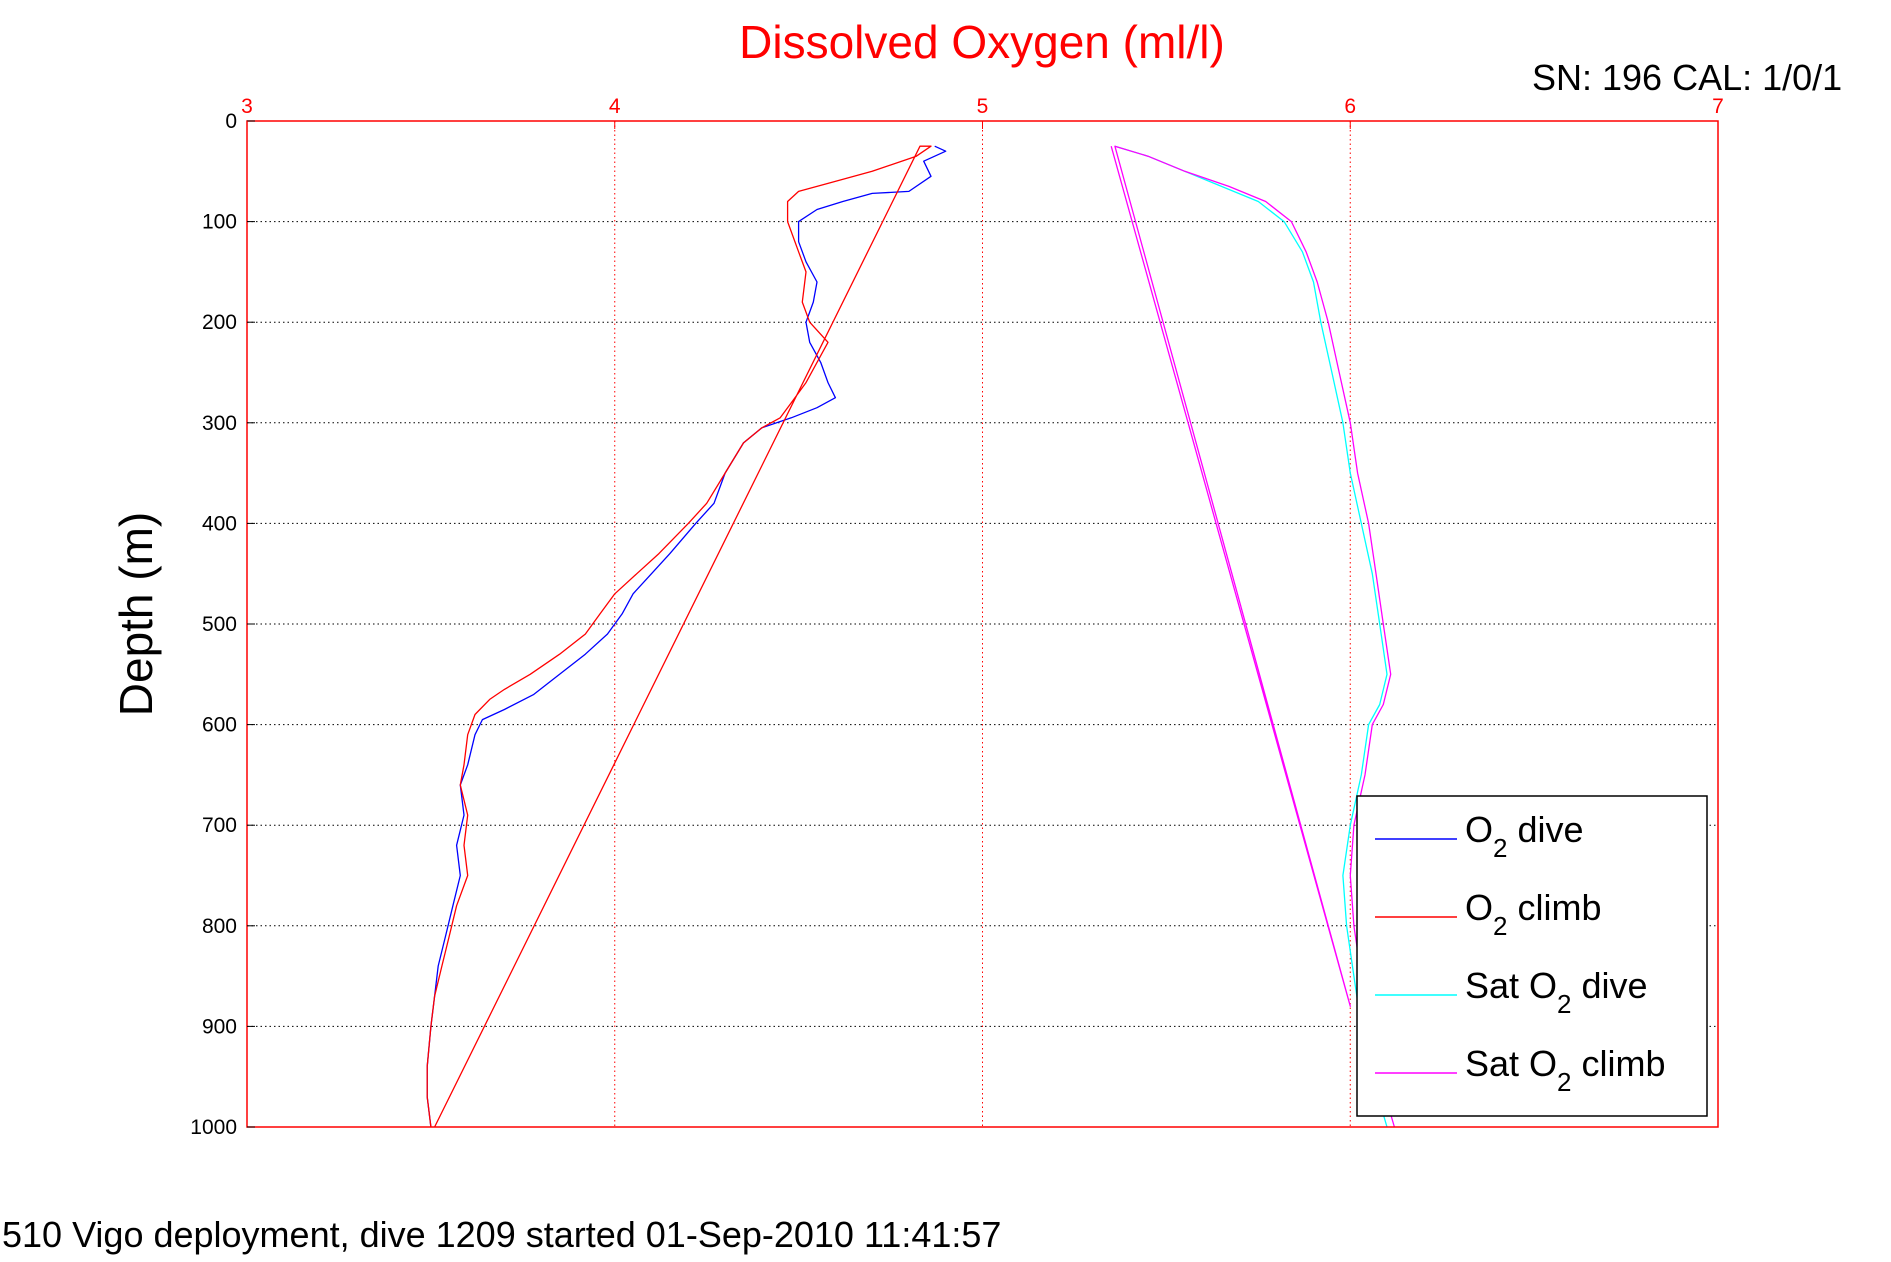 The height and width of the screenshot is (1262, 1891). Describe the element at coordinates (1718, 106) in the screenshot. I see `x-tick-label: 7` at that location.